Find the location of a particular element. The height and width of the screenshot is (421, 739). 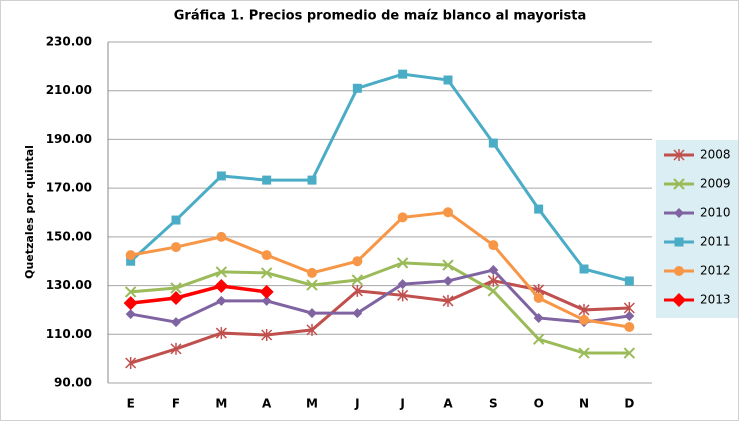

legend-label: 2011 is located at coordinates (715, 242).